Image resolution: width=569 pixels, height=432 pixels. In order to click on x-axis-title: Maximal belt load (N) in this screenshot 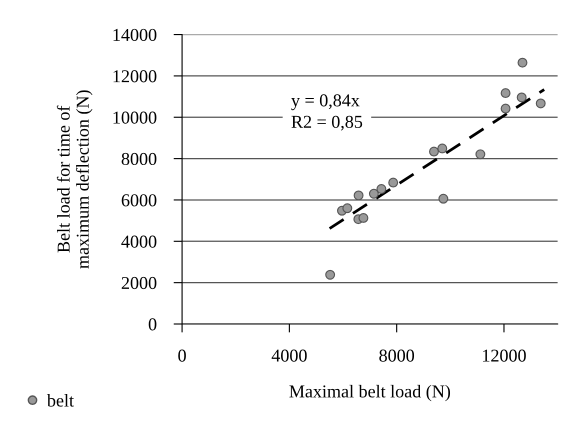, I will do `click(369, 393)`.